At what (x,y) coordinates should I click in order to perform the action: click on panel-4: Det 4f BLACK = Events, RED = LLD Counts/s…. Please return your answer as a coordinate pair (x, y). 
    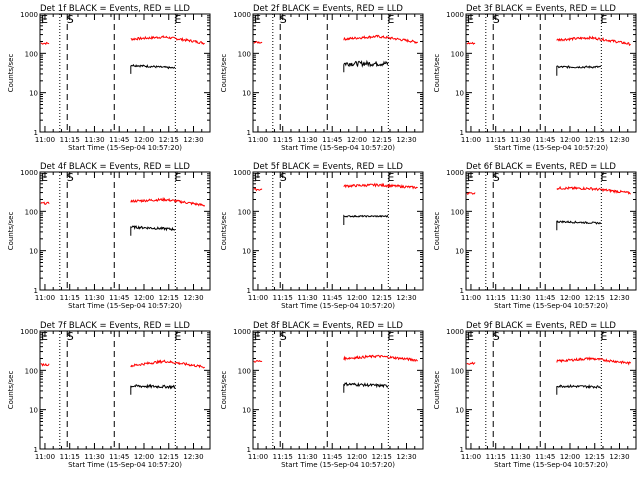
    Looking at the image, I should click on (109, 236).